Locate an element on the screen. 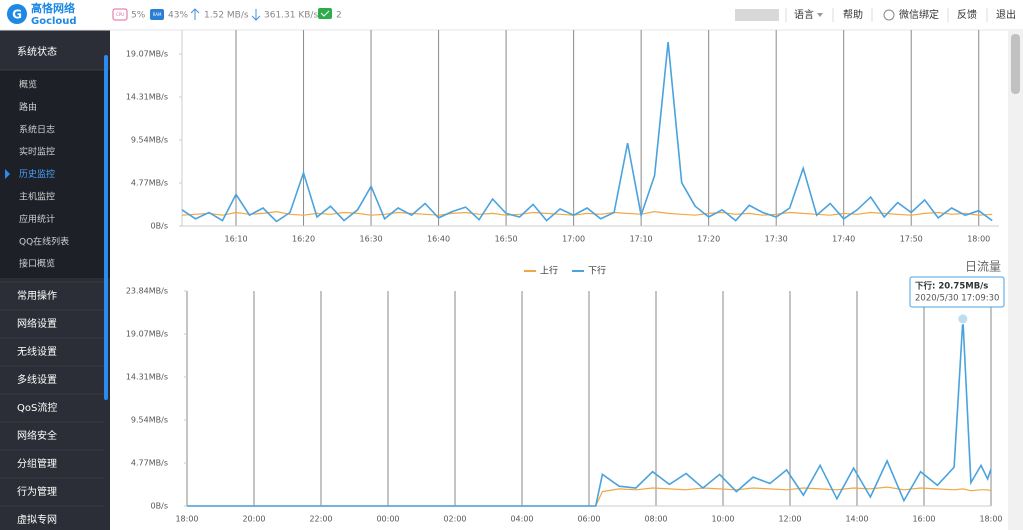 Image resolution: width=1023 pixels, height=530 pixels. sidebar-subitem: 应用统计 is located at coordinates (37, 219).